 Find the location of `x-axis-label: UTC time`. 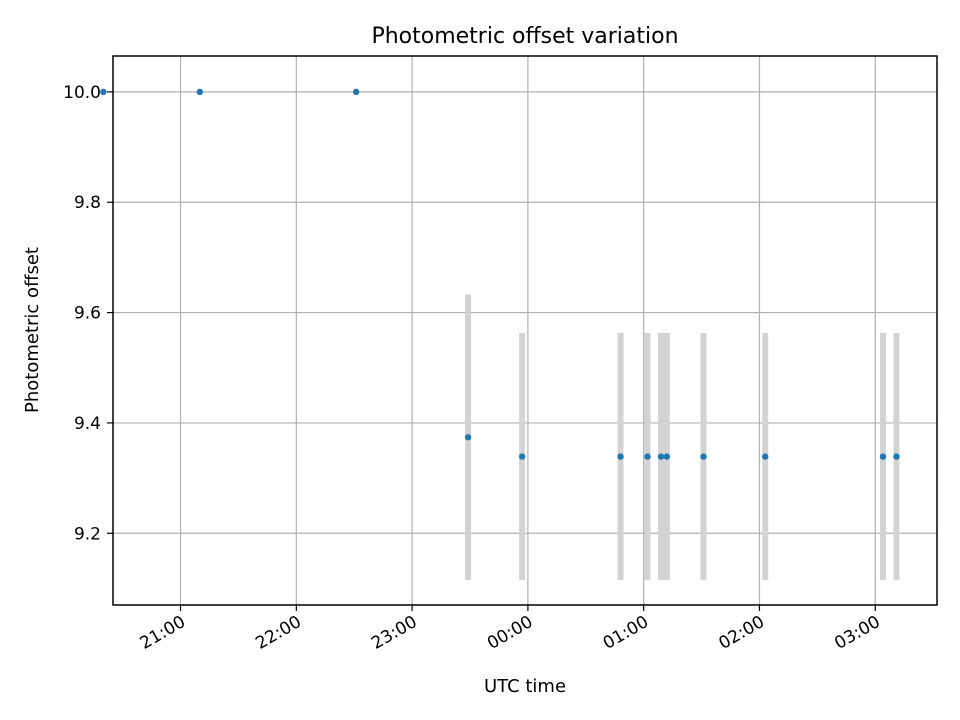

x-axis-label: UTC time is located at coordinates (525, 686).